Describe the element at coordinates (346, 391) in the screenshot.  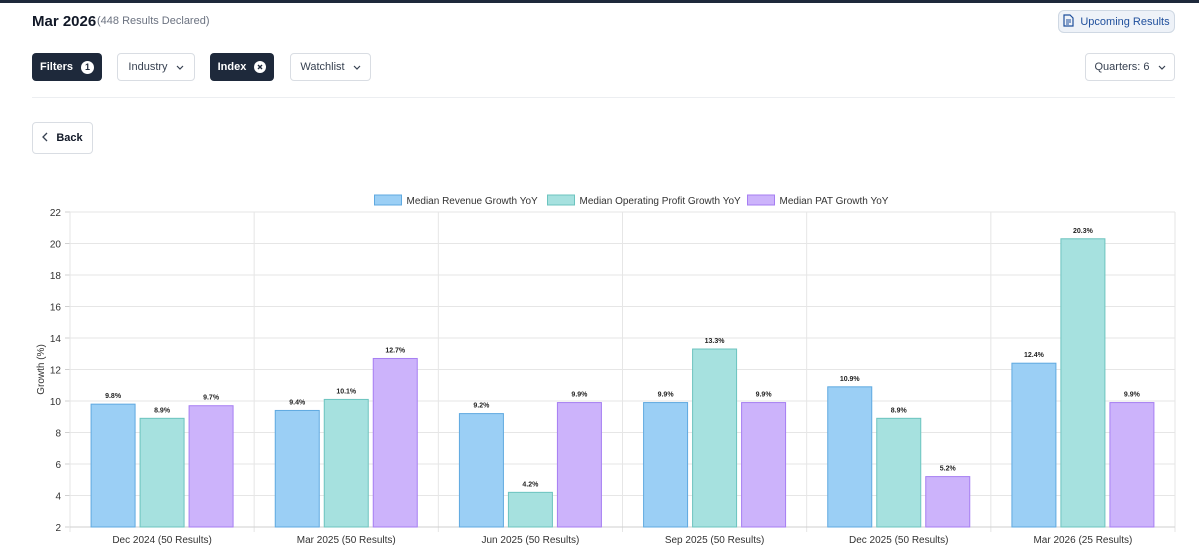
I see `data-label: 10.1%` at that location.